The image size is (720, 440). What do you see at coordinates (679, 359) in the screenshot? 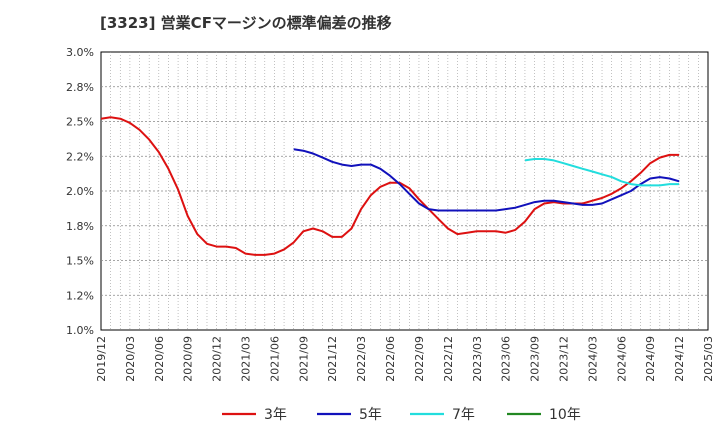
I see `x-tick-label: 2024/12` at bounding box center [679, 359].